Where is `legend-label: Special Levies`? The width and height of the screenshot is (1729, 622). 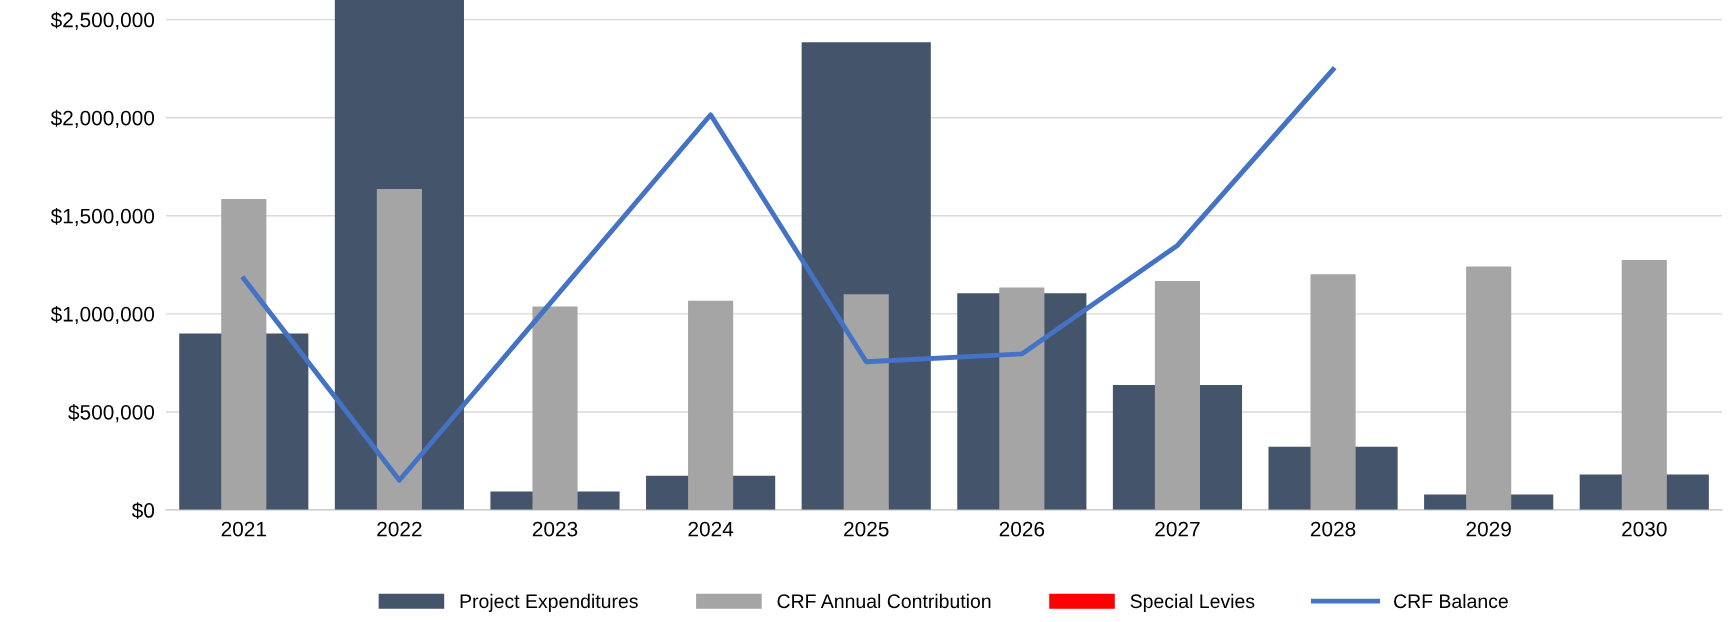 legend-label: Special Levies is located at coordinates (1192, 602).